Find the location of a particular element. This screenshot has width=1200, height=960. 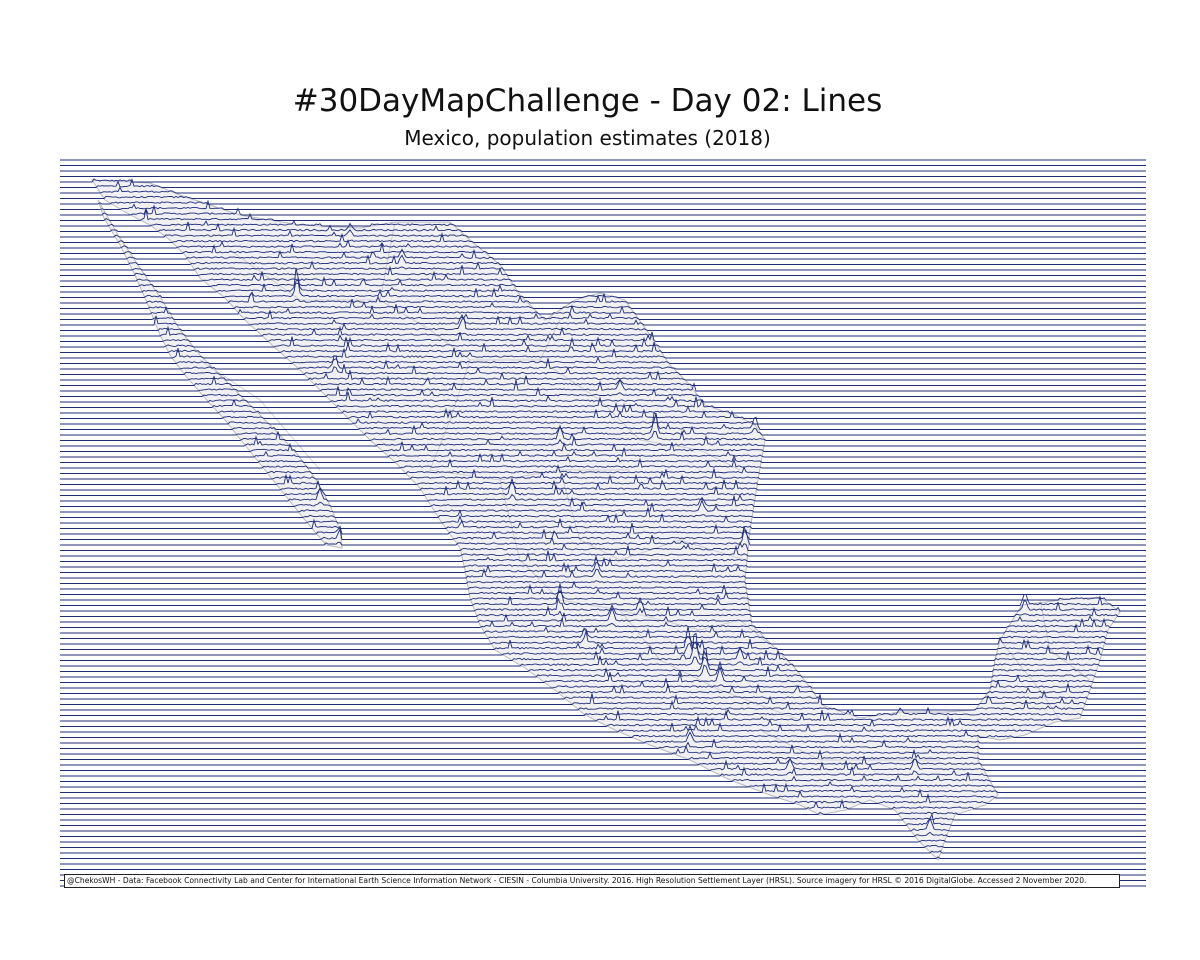

map-title: #30DayMapChallenge - Day 02: Lines is located at coordinates (587, 101).